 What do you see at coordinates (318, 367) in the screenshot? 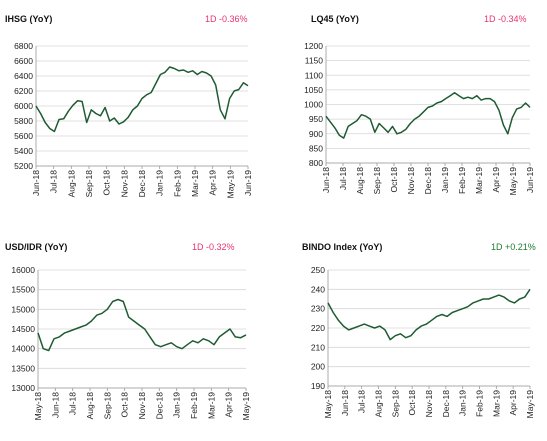
I see `y-tick-label: 200` at bounding box center [318, 367].